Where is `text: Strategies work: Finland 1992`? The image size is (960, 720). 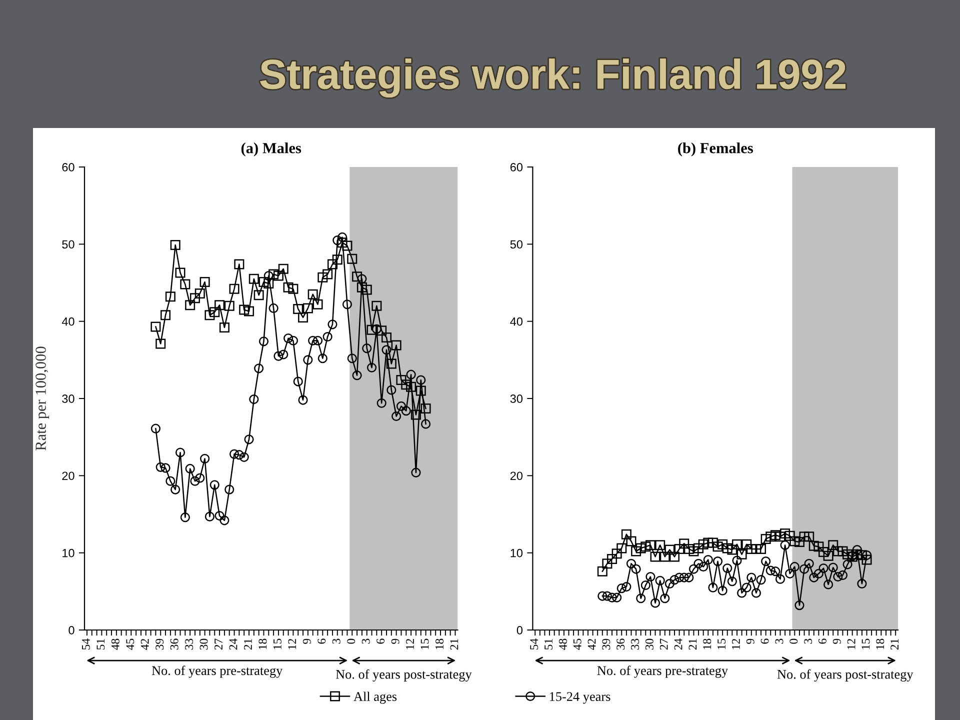 text: Strategies work: Finland 1992 is located at coordinates (553, 78).